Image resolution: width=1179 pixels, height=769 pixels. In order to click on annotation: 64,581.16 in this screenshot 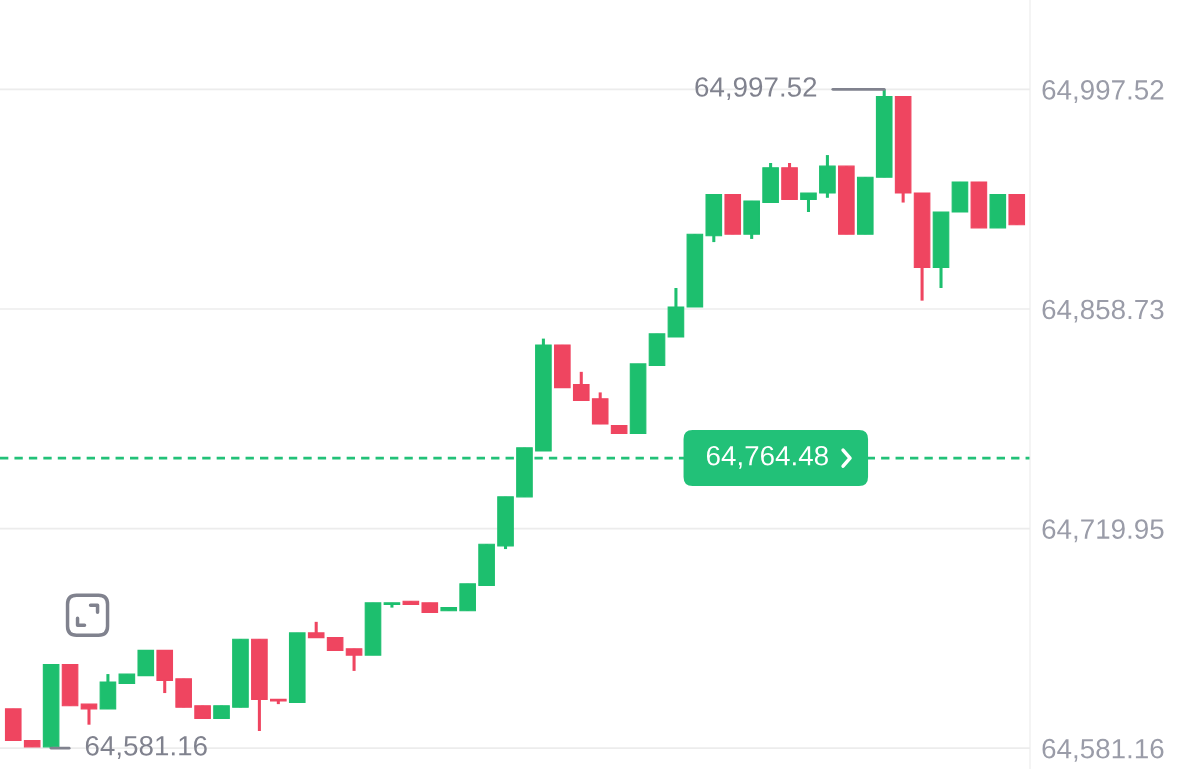, I will do `click(146, 747)`.